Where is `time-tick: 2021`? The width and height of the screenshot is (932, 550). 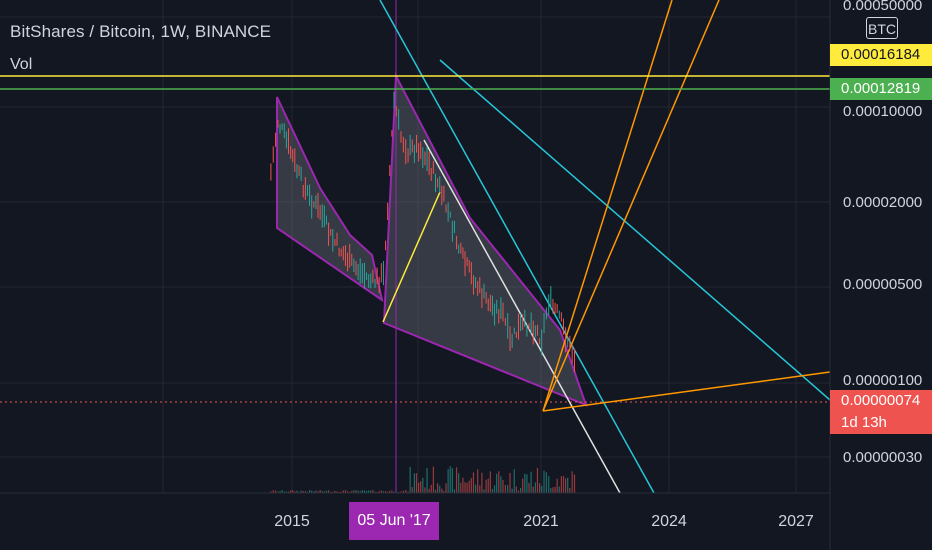 time-tick: 2021 is located at coordinates (541, 521).